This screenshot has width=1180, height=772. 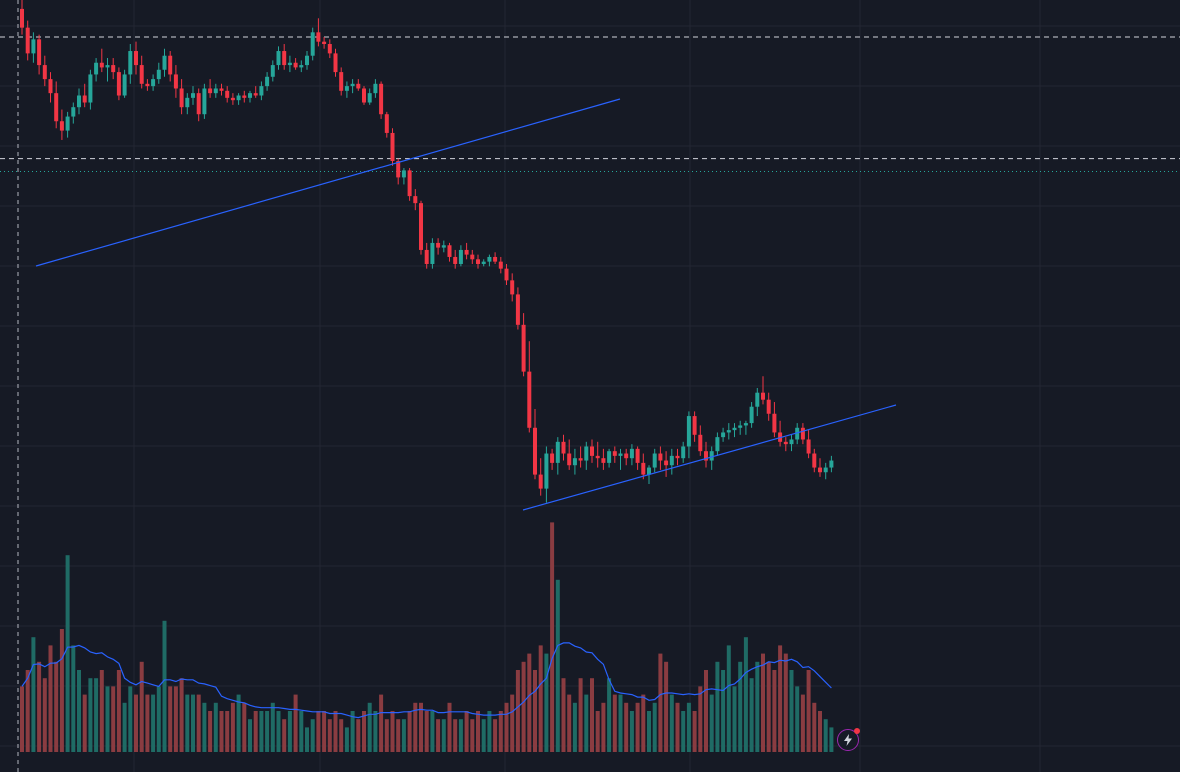 What do you see at coordinates (848, 739) in the screenshot?
I see `lightning-badge-button` at bounding box center [848, 739].